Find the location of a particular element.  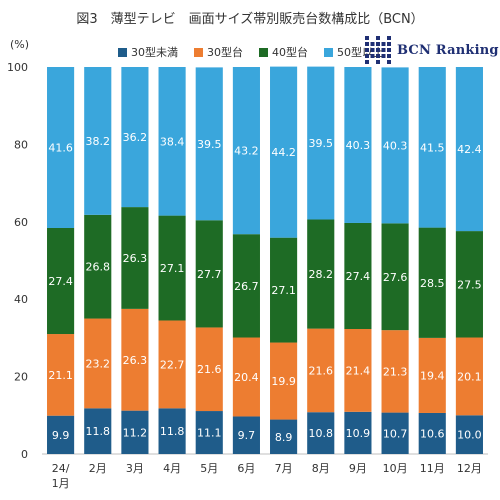

data-label: 27.4 is located at coordinates (358, 276).